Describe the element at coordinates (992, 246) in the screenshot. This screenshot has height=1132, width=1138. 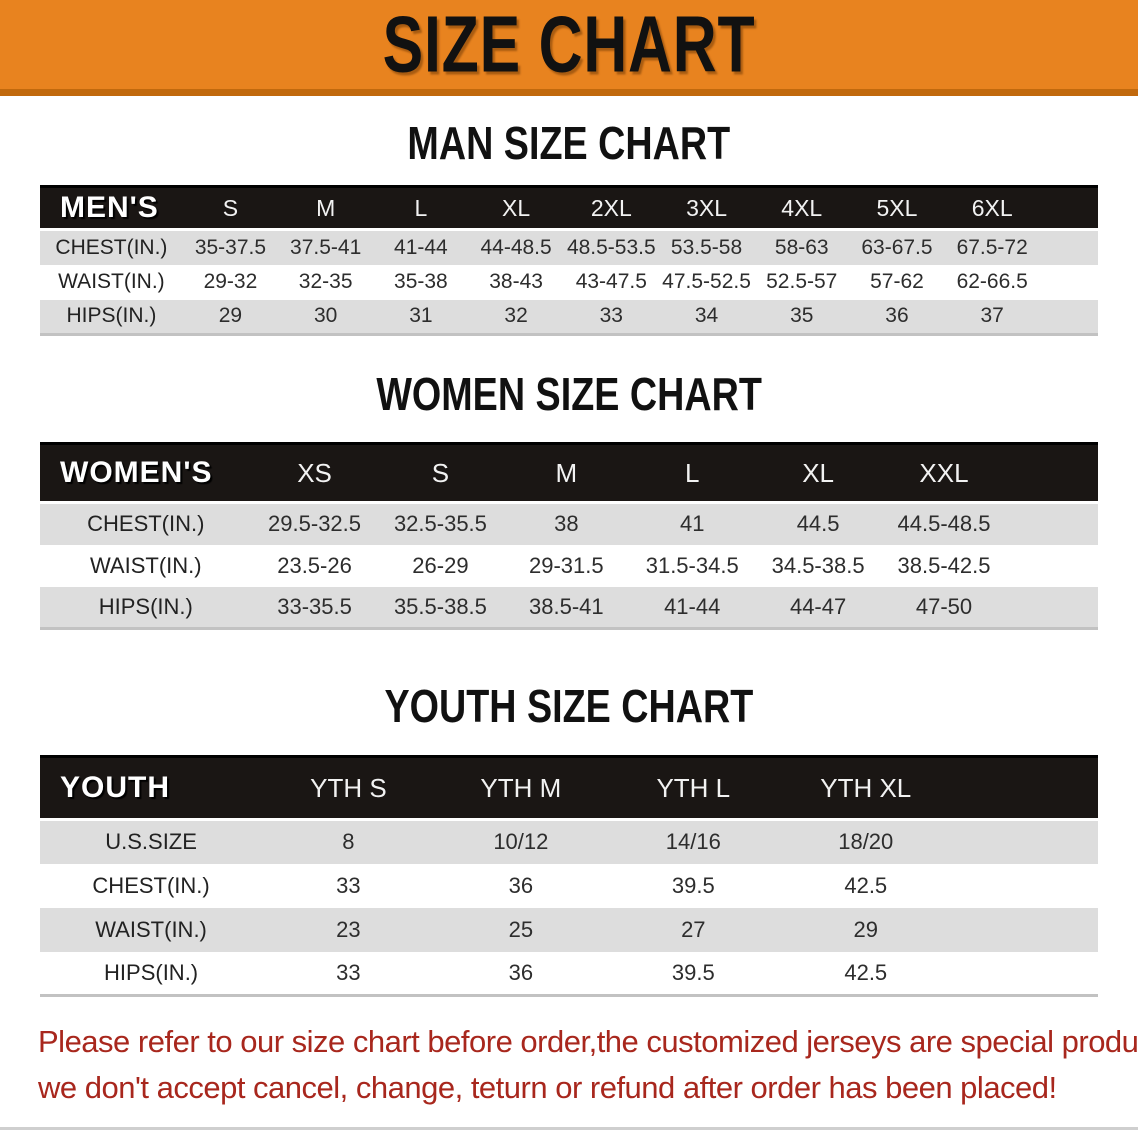
I see `size-value-cell: 67.5-72` at that location.